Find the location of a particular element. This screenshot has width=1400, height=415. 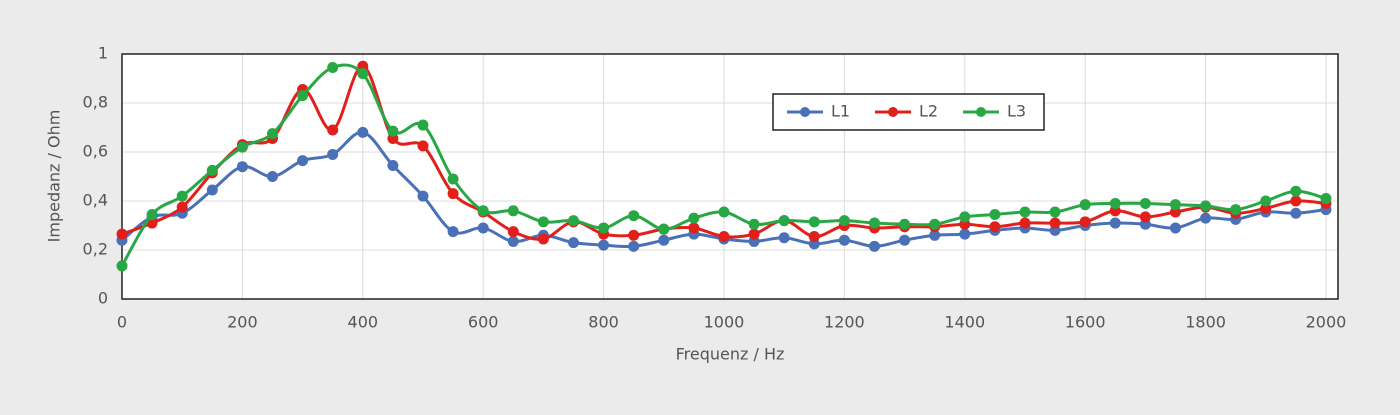

x-tick-label: 1000 is located at coordinates (724, 322).